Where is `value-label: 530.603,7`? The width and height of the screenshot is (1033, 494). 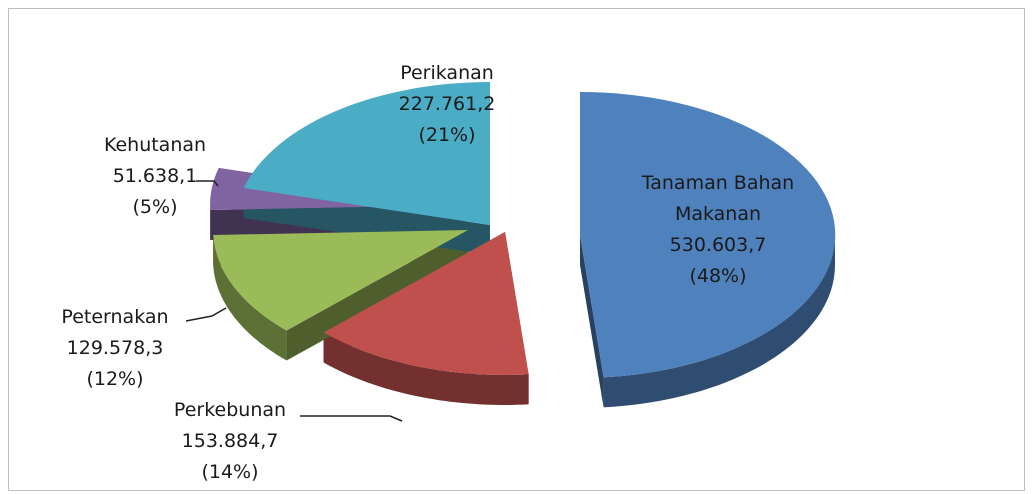
value-label: 530.603,7 is located at coordinates (718, 245).